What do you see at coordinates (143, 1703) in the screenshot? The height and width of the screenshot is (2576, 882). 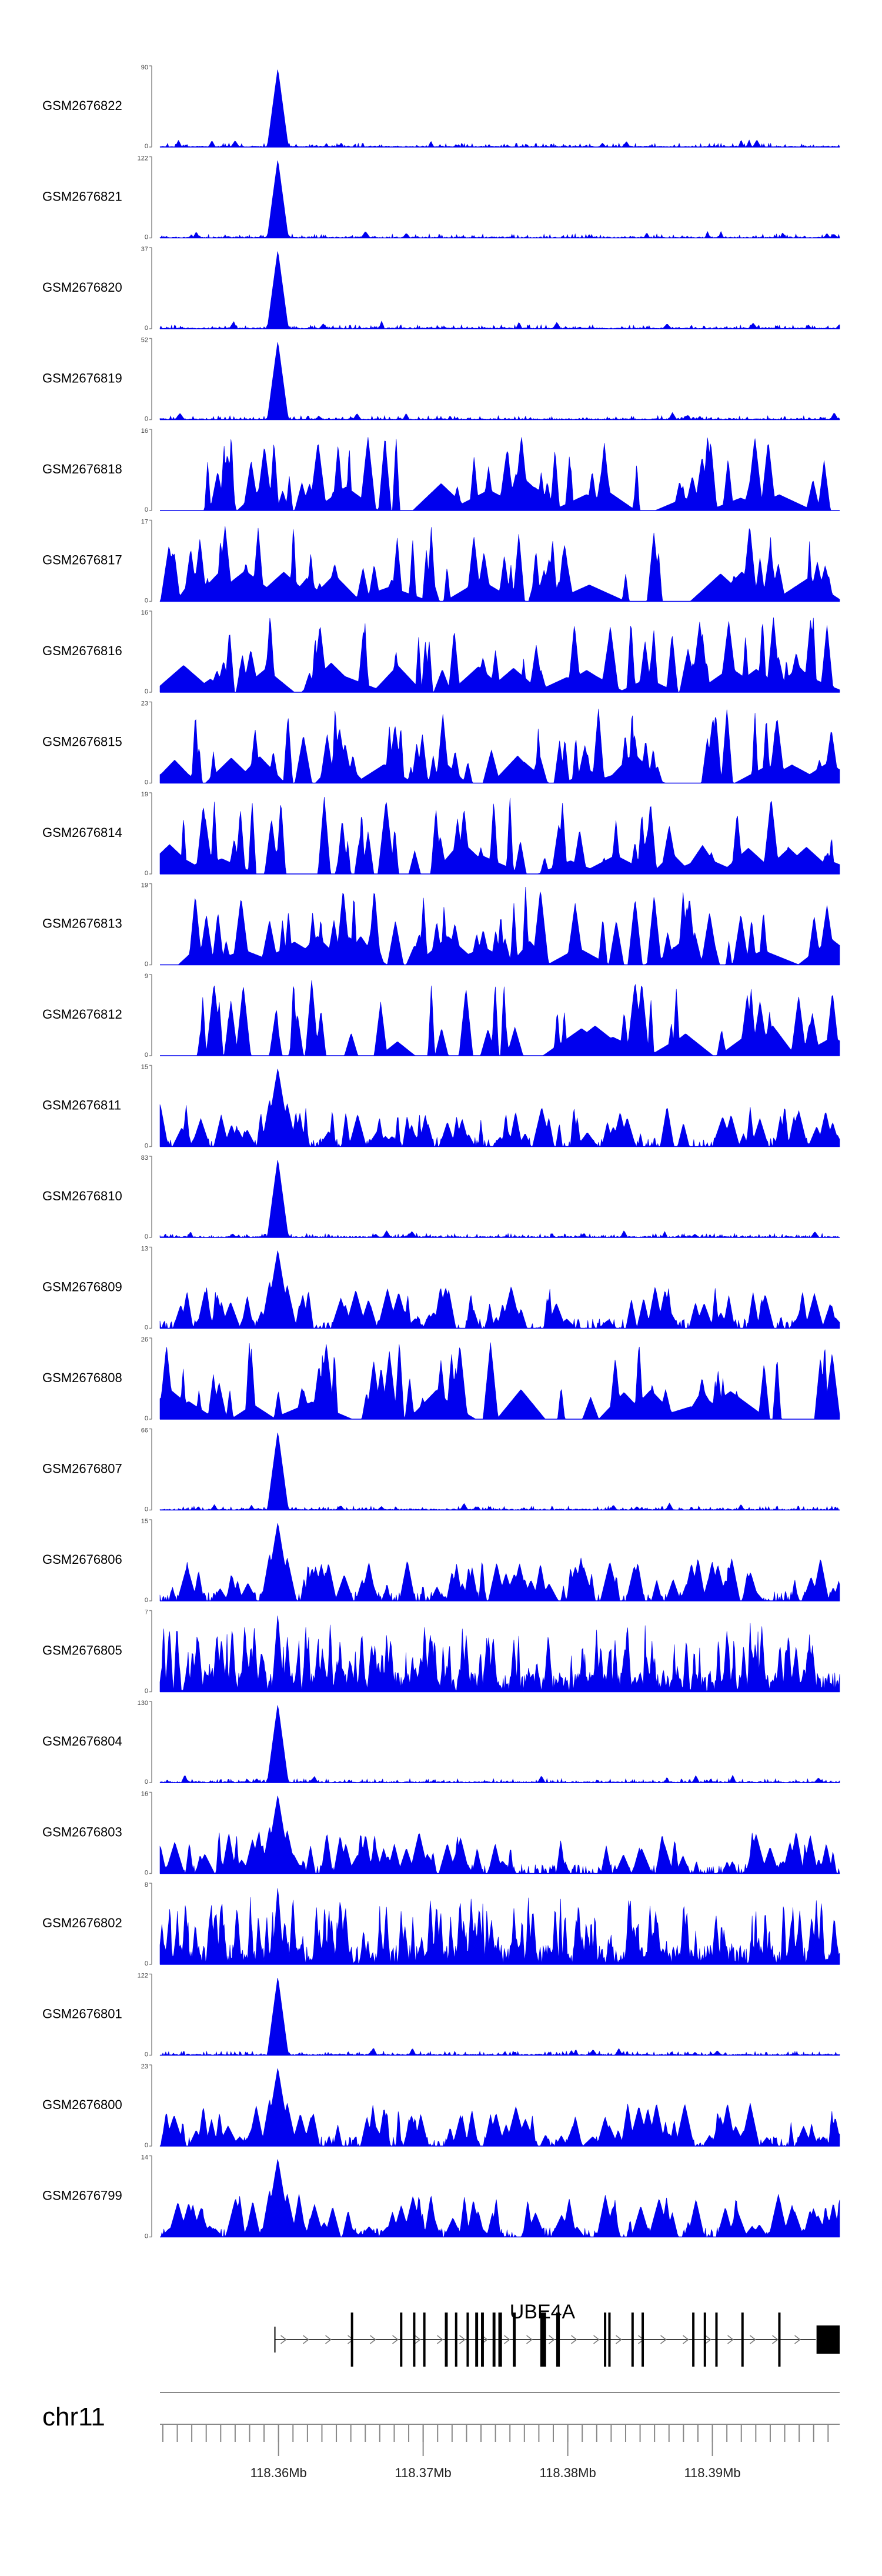 I see `track-ymax-label: 130` at bounding box center [143, 1703].